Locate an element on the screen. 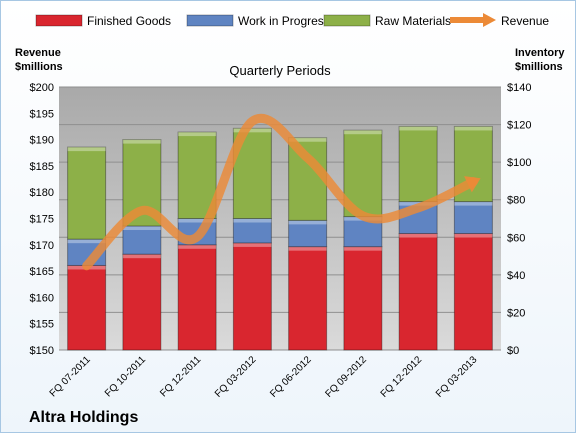  left-tick-label: $155 is located at coordinates (42, 325).